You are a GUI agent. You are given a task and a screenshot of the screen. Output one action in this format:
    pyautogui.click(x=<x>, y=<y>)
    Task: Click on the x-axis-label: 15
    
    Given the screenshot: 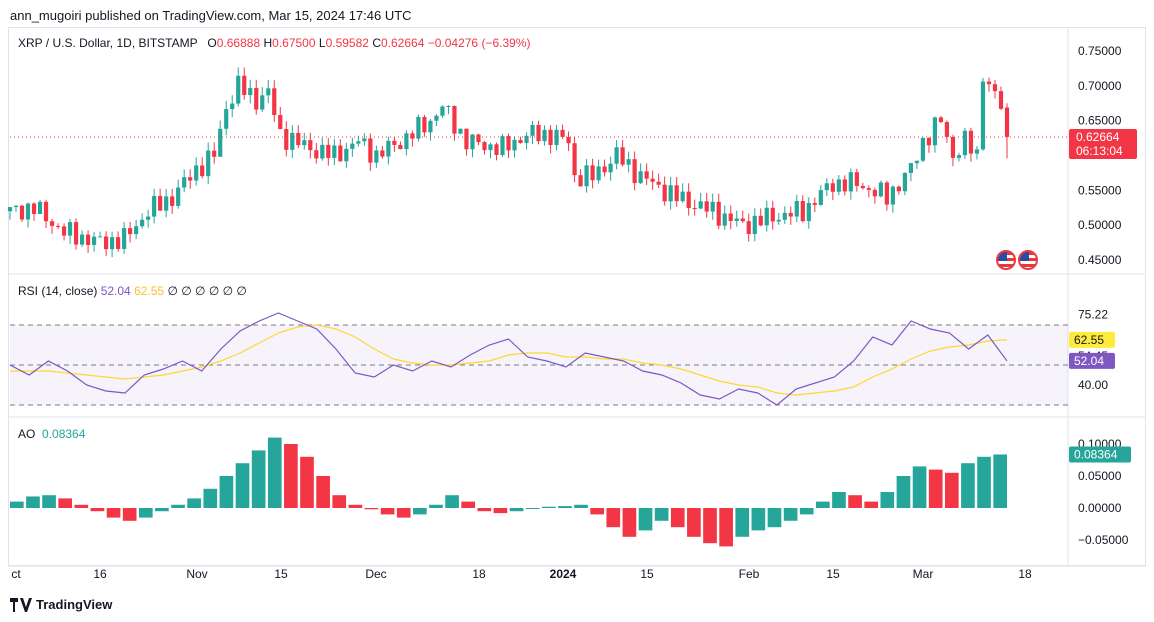 What is the action you would take?
    pyautogui.click(x=833, y=574)
    